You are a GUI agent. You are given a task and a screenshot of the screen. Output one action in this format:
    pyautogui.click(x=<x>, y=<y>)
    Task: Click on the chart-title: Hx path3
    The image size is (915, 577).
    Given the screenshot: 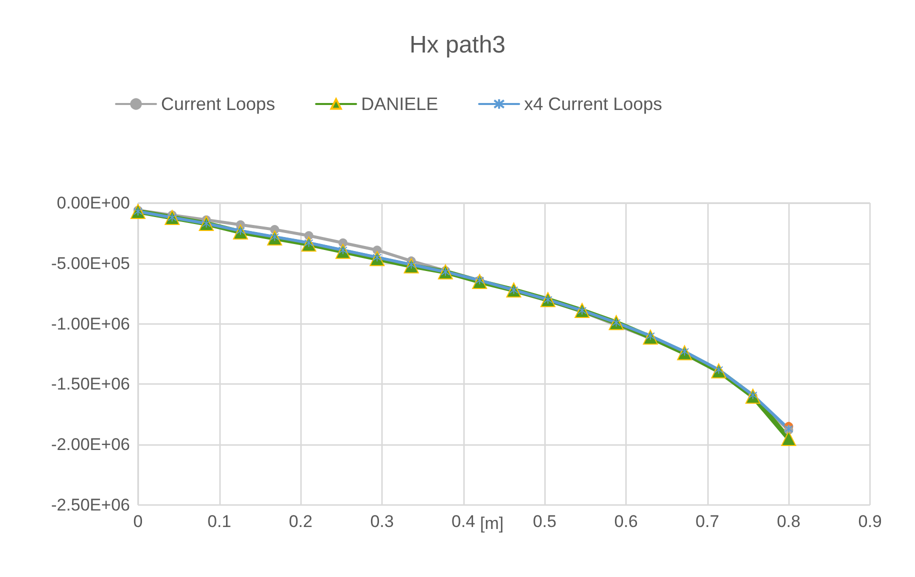 What is the action you would take?
    pyautogui.click(x=457, y=45)
    